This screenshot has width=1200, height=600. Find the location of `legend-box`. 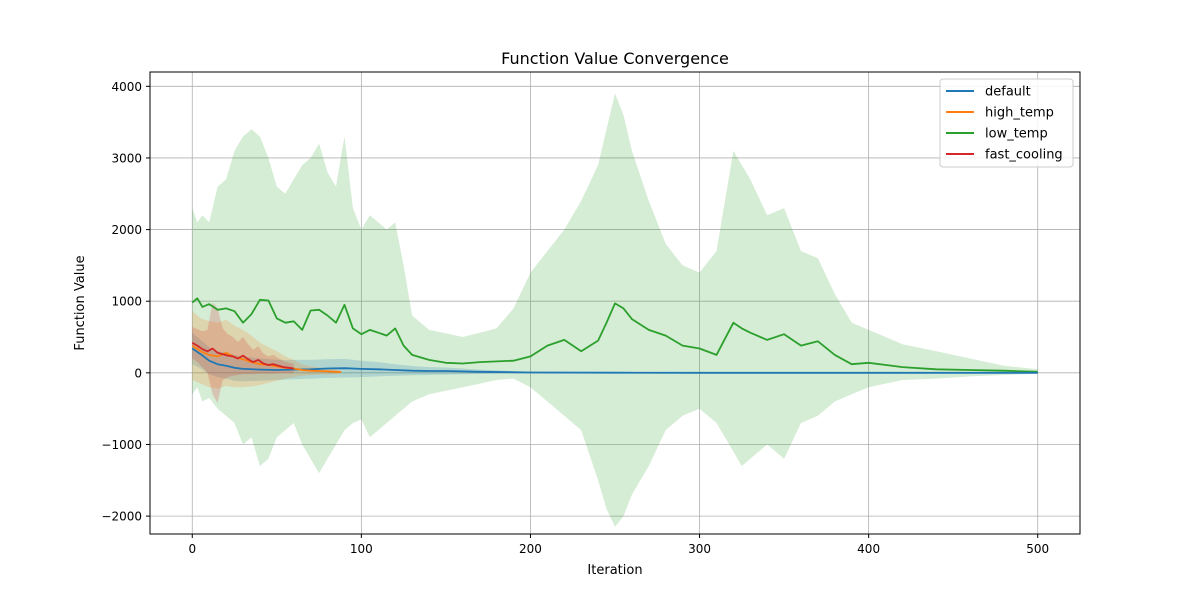

legend-box is located at coordinates (1006, 123).